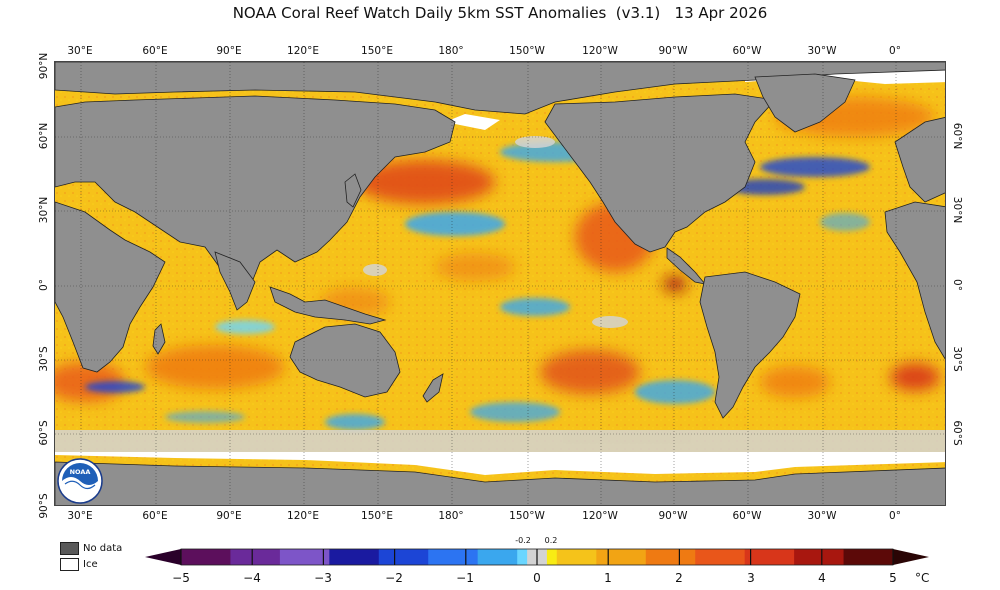  Describe the element at coordinates (44, 66) in the screenshot. I see `left-tick: 90°N` at that location.